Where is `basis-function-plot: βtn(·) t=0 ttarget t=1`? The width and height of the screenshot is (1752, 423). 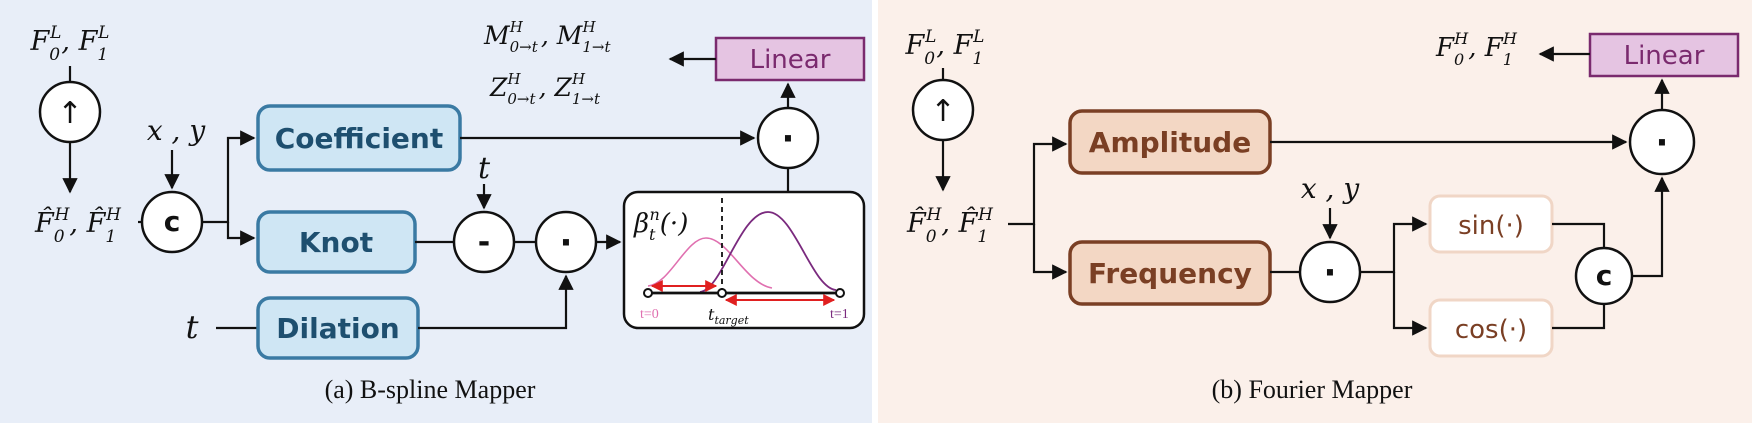 basis-function-plot: βtn(·) t=0 ttarget t=1 is located at coordinates (744, 260).